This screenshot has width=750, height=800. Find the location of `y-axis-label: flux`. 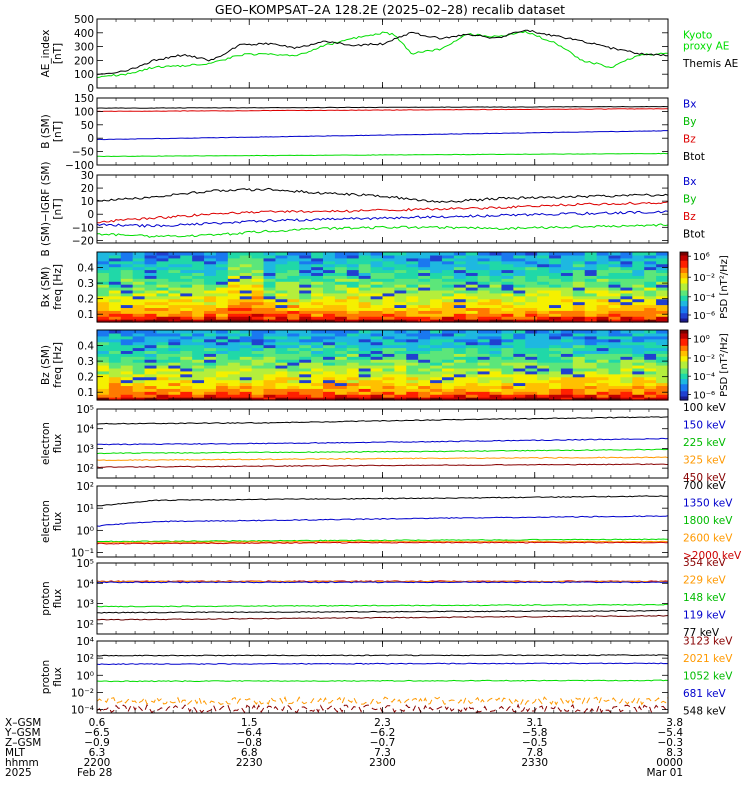

y-axis-label: flux is located at coordinates (58, 676).